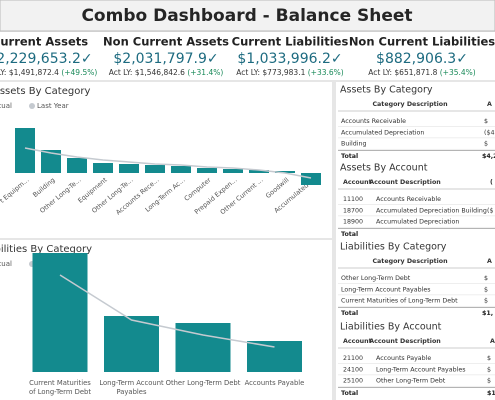  I want to click on x-tick-label: Accounts Payable, so click(275, 383).